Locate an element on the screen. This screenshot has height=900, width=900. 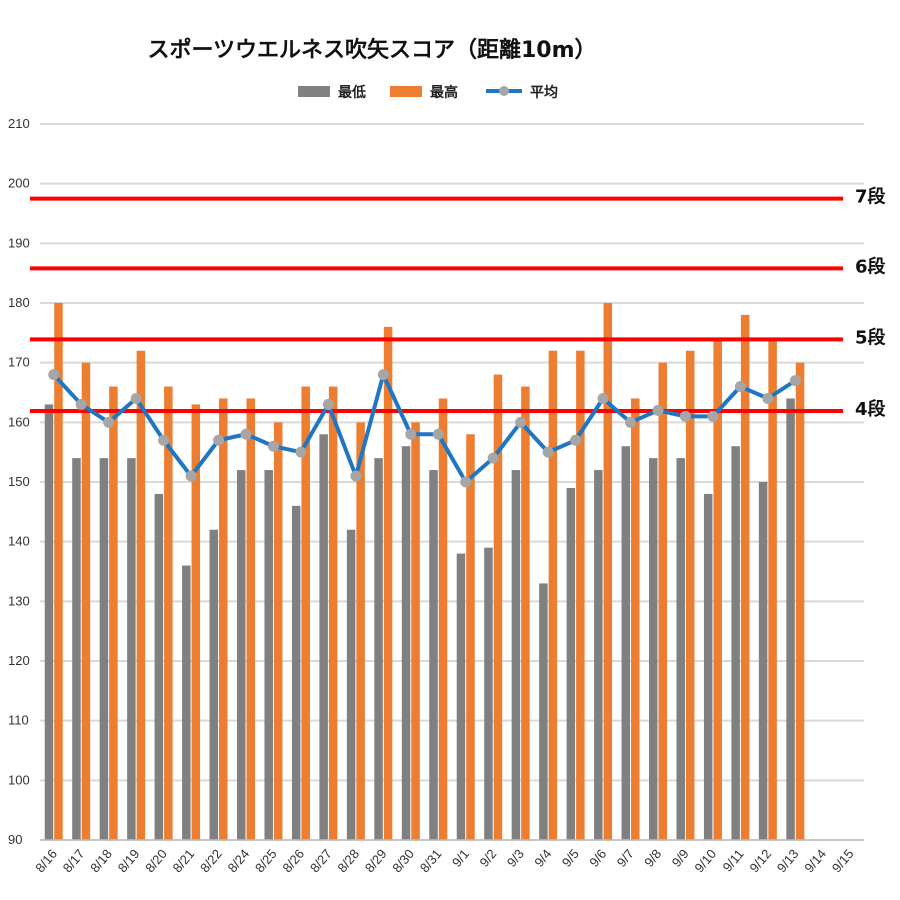
x-tick-label: 8/21 is located at coordinates (184, 860).